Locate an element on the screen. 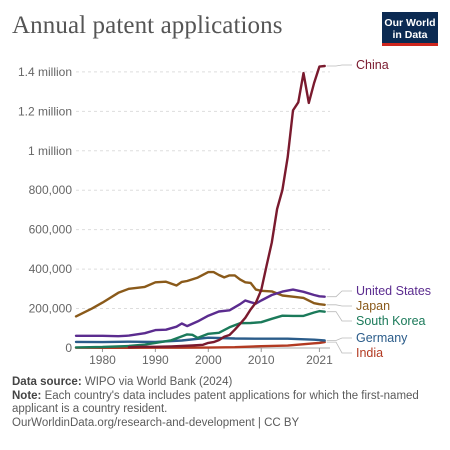 The width and height of the screenshot is (450, 450). series-line-united-states is located at coordinates (200, 313).